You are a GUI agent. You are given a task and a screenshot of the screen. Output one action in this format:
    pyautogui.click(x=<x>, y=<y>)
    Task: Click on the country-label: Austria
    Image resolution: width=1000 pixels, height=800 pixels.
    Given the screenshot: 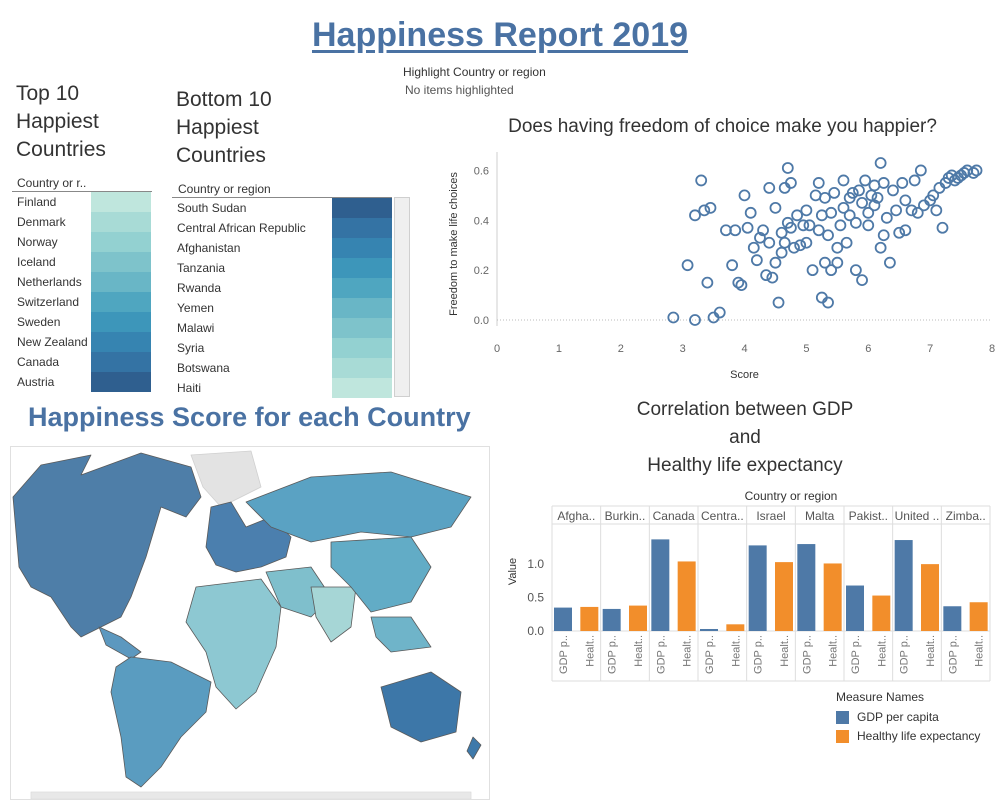 What is the action you would take?
    pyautogui.click(x=36, y=382)
    